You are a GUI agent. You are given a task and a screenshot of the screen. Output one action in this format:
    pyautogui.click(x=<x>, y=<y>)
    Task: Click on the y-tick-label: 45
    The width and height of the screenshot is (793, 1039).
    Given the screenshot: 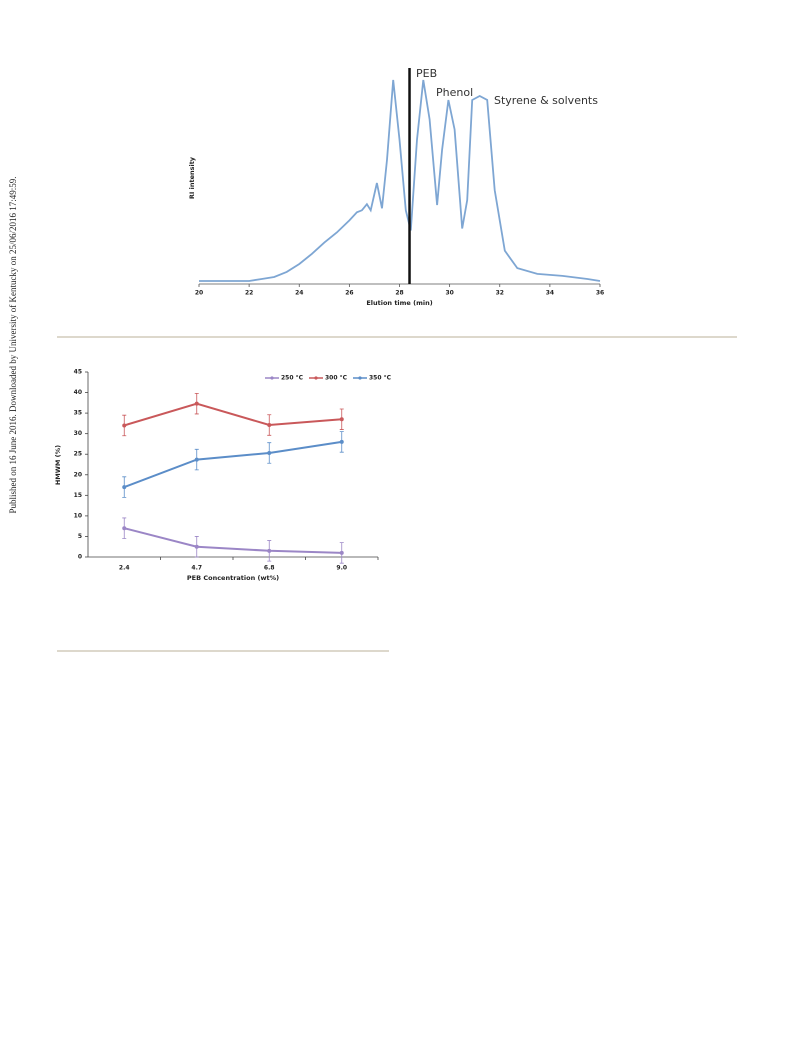 What is the action you would take?
    pyautogui.click(x=78, y=372)
    